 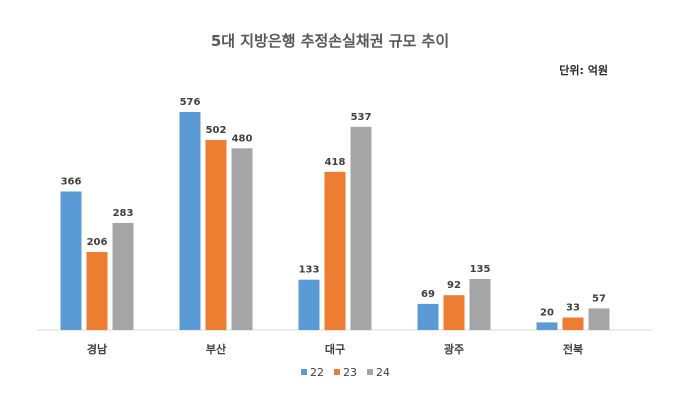 What do you see at coordinates (480, 269) in the screenshot?
I see `data-label-광주-24: 135` at bounding box center [480, 269].